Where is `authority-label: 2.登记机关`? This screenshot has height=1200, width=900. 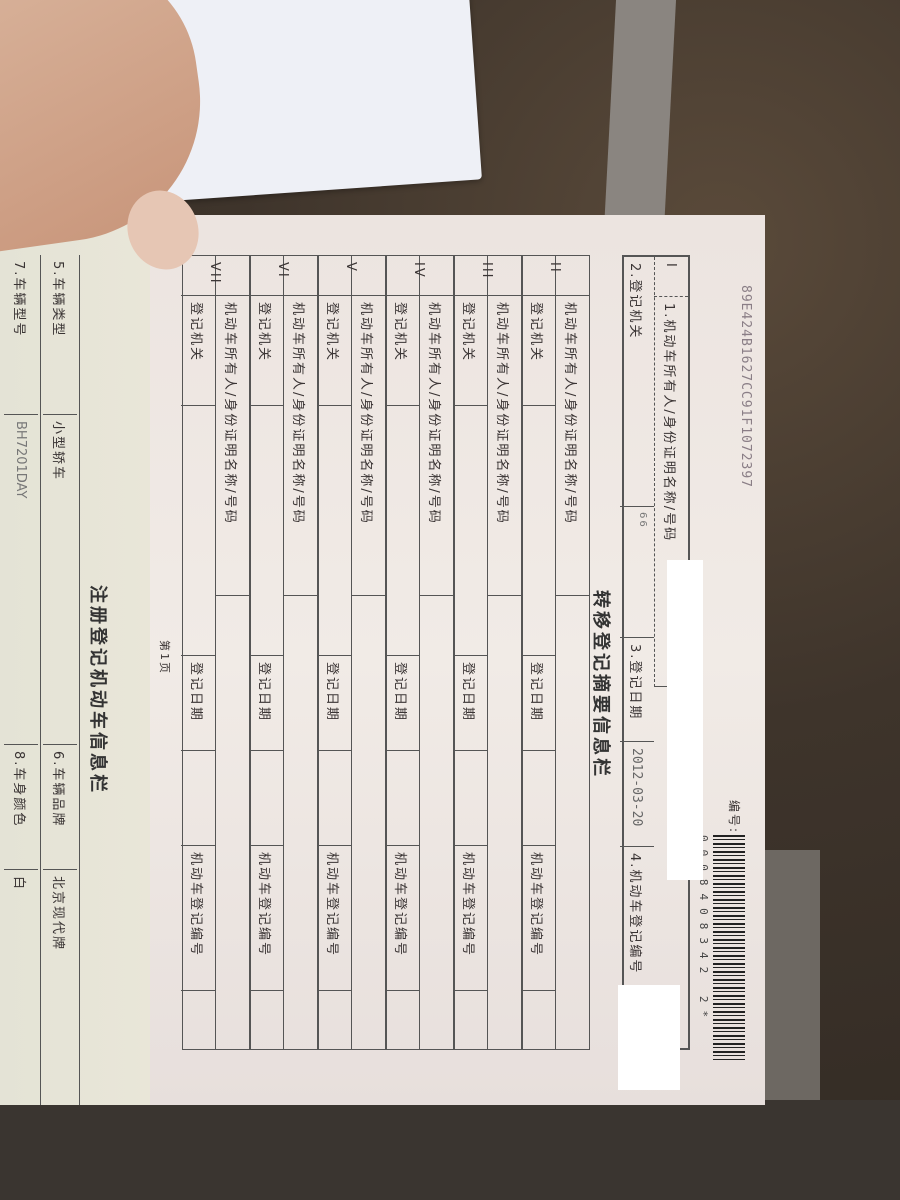 authority-label: 2.登记机关 is located at coordinates (637, 382).